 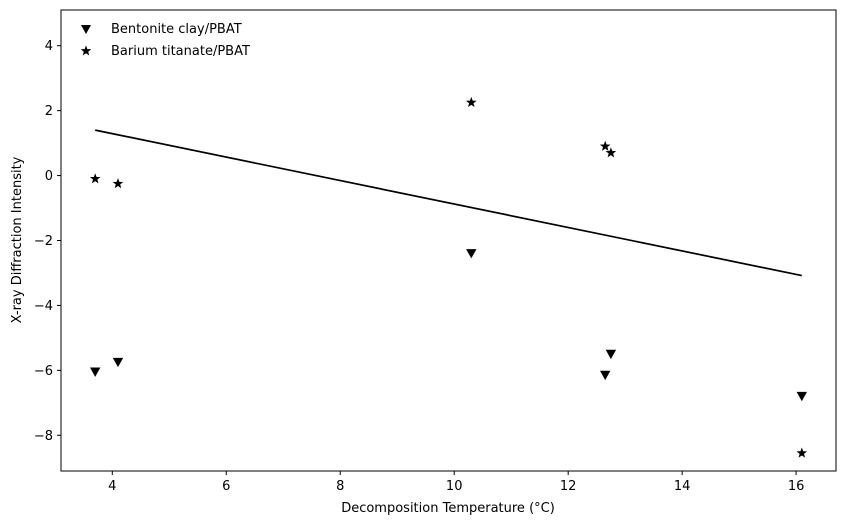 I want to click on y-tick-label: 0, so click(x=49, y=176).